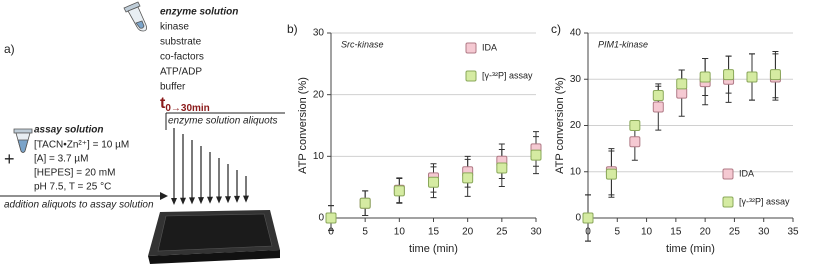  Describe the element at coordinates (72, 187) in the screenshot. I see `assay-item: pH 7.5, T = 25 °C` at that location.